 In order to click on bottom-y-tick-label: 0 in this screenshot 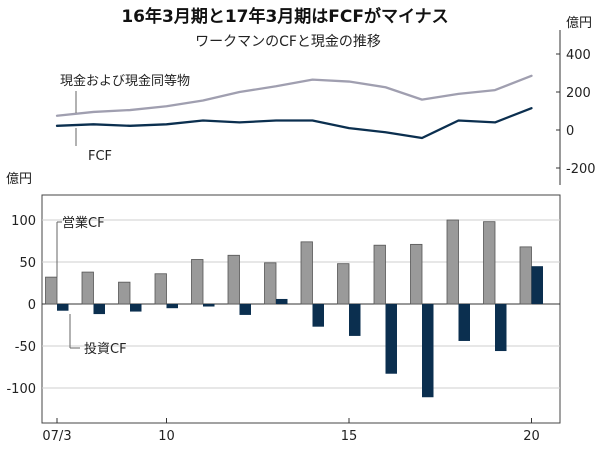, I will do `click(32, 305)`.